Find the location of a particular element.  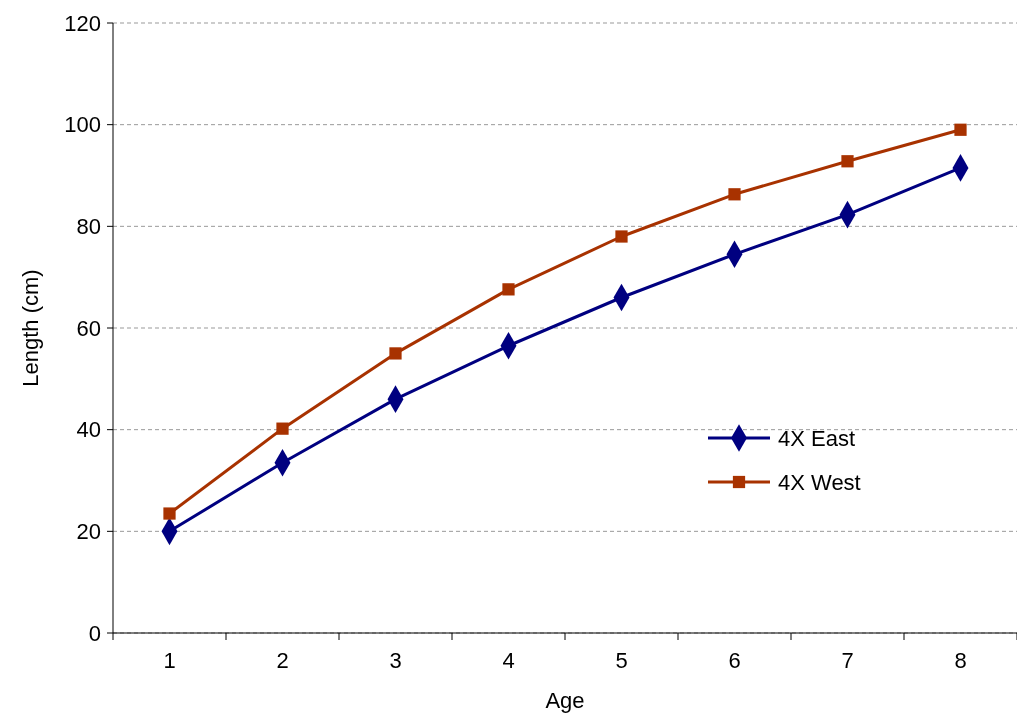

legend-label: 4X West is located at coordinates (819, 482).